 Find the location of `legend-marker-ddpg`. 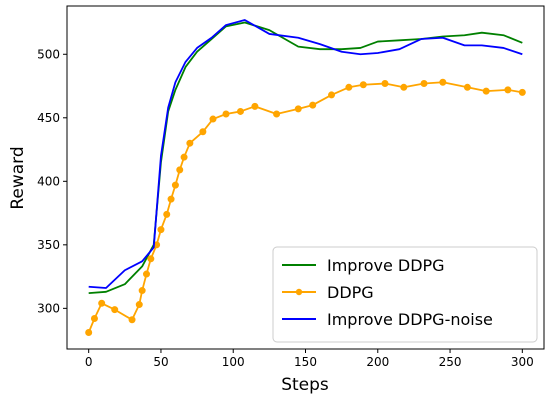

legend-marker-ddpg is located at coordinates (299, 292).